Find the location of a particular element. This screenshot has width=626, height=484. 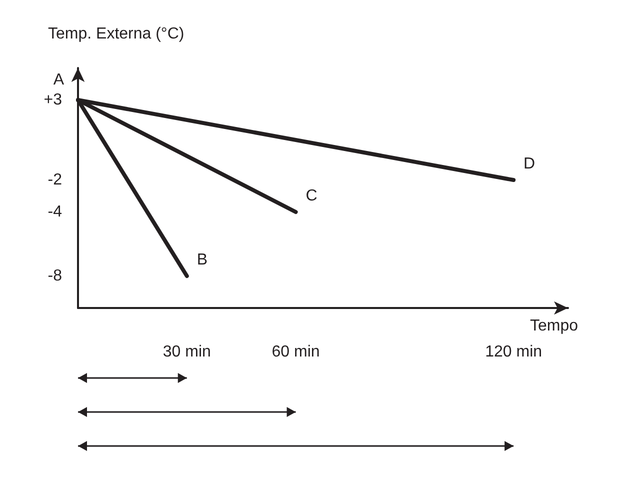

x-axis-title: Tempo is located at coordinates (554, 326).